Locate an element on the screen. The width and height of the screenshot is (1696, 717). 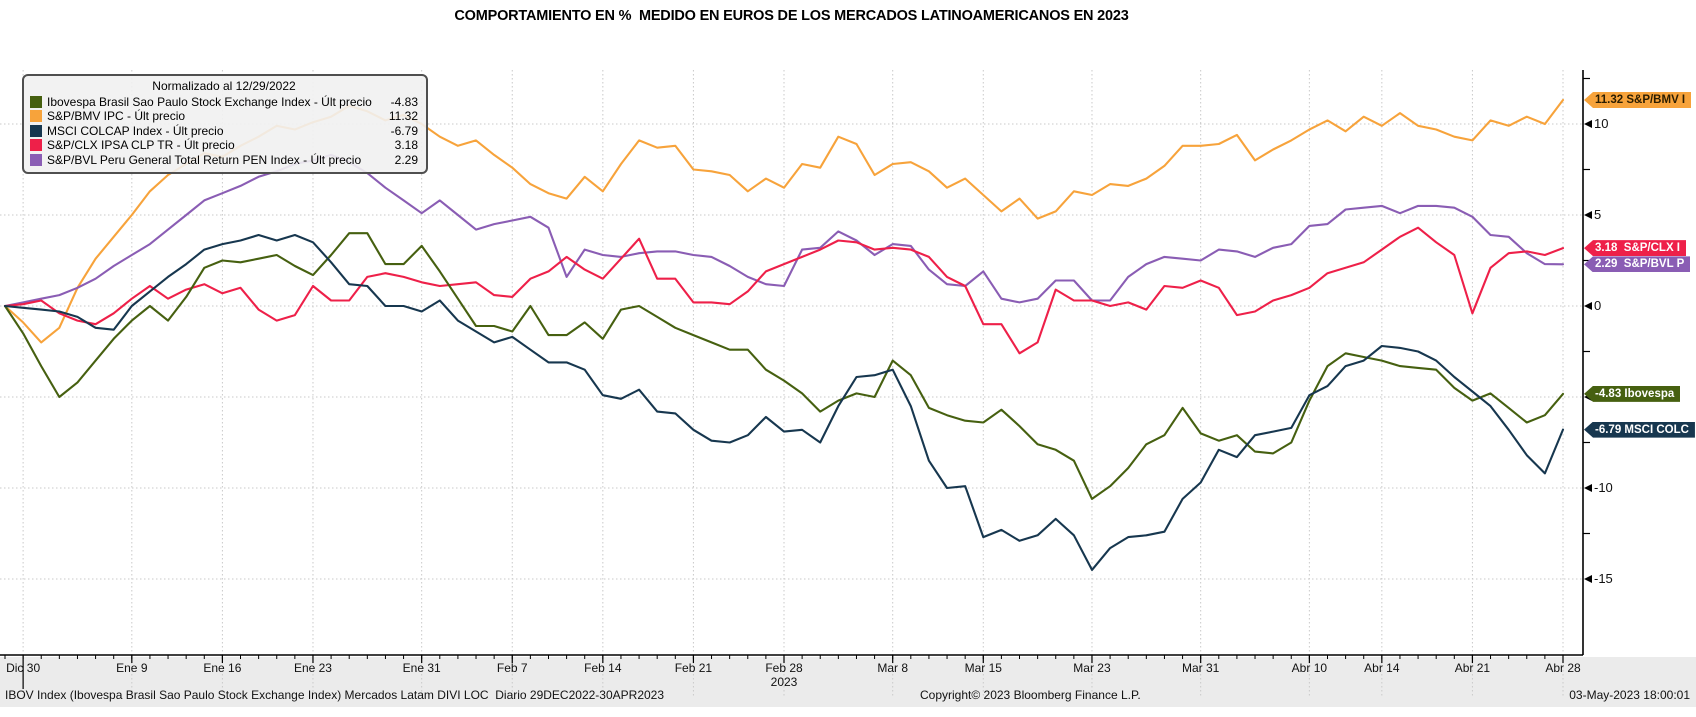
x-tick-label: Mar 15 is located at coordinates (983, 668).